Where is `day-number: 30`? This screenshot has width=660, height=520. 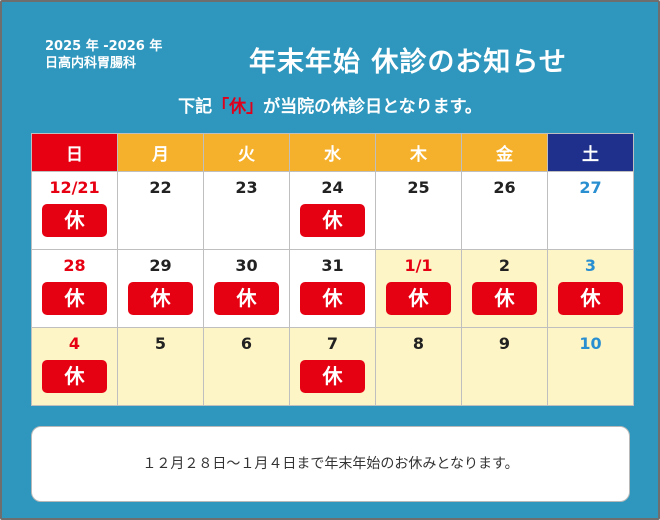
day-number: 30 is located at coordinates (246, 265).